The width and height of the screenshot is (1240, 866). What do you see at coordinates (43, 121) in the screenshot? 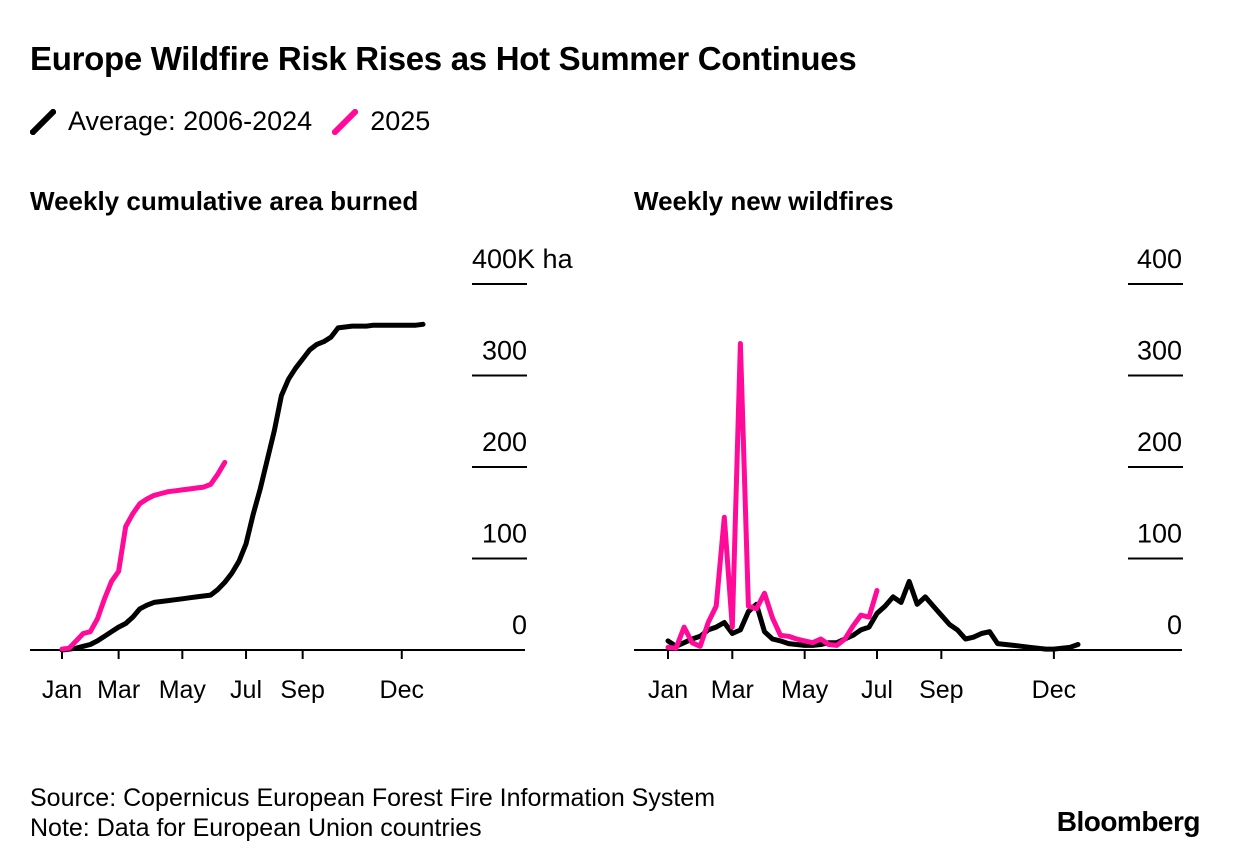
I see `legend-swatch-average` at bounding box center [43, 121].